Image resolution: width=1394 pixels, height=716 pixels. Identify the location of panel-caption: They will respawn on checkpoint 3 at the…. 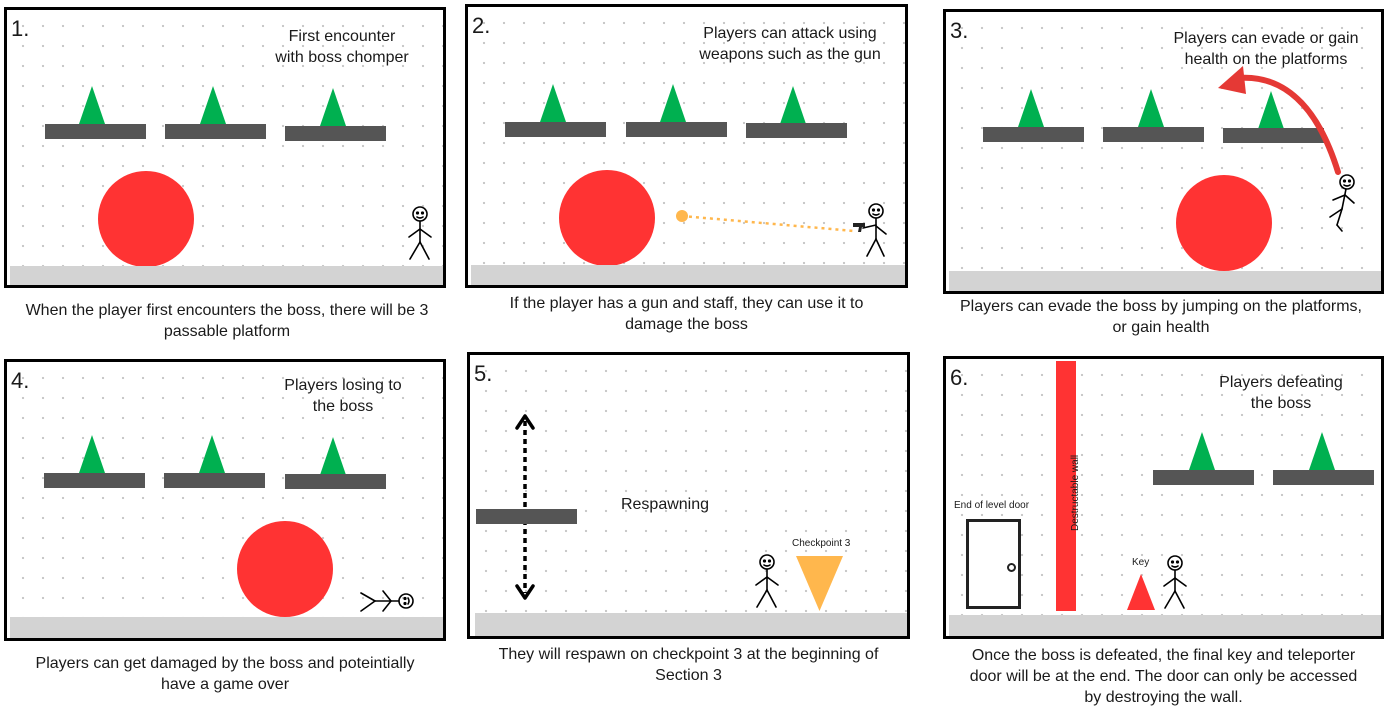
(688, 665).